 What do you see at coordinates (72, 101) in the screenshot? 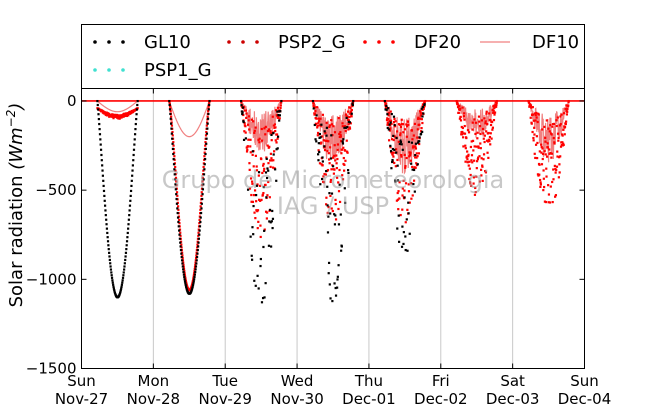
I see `y-tick-label: 0` at bounding box center [72, 101].